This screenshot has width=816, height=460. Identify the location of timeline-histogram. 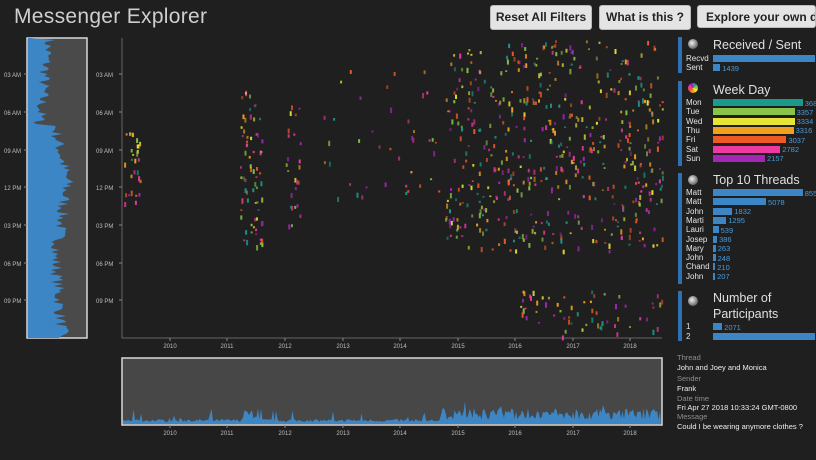
(392, 391).